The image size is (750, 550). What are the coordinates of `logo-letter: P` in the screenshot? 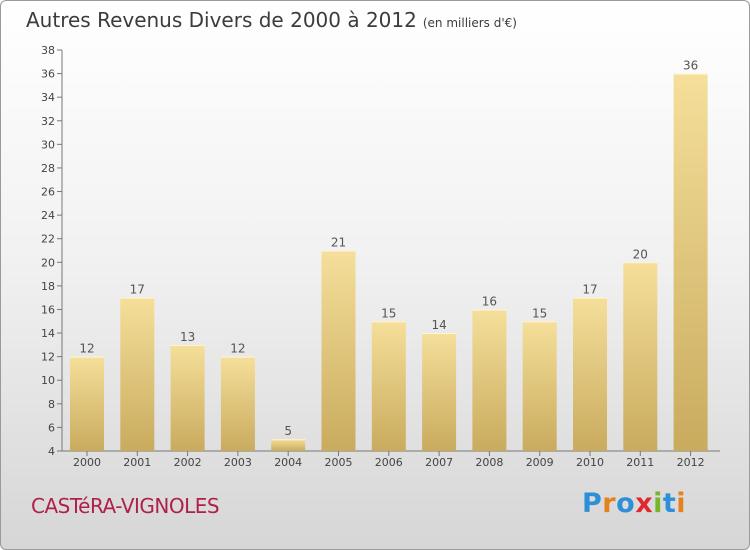 It's located at (592, 503).